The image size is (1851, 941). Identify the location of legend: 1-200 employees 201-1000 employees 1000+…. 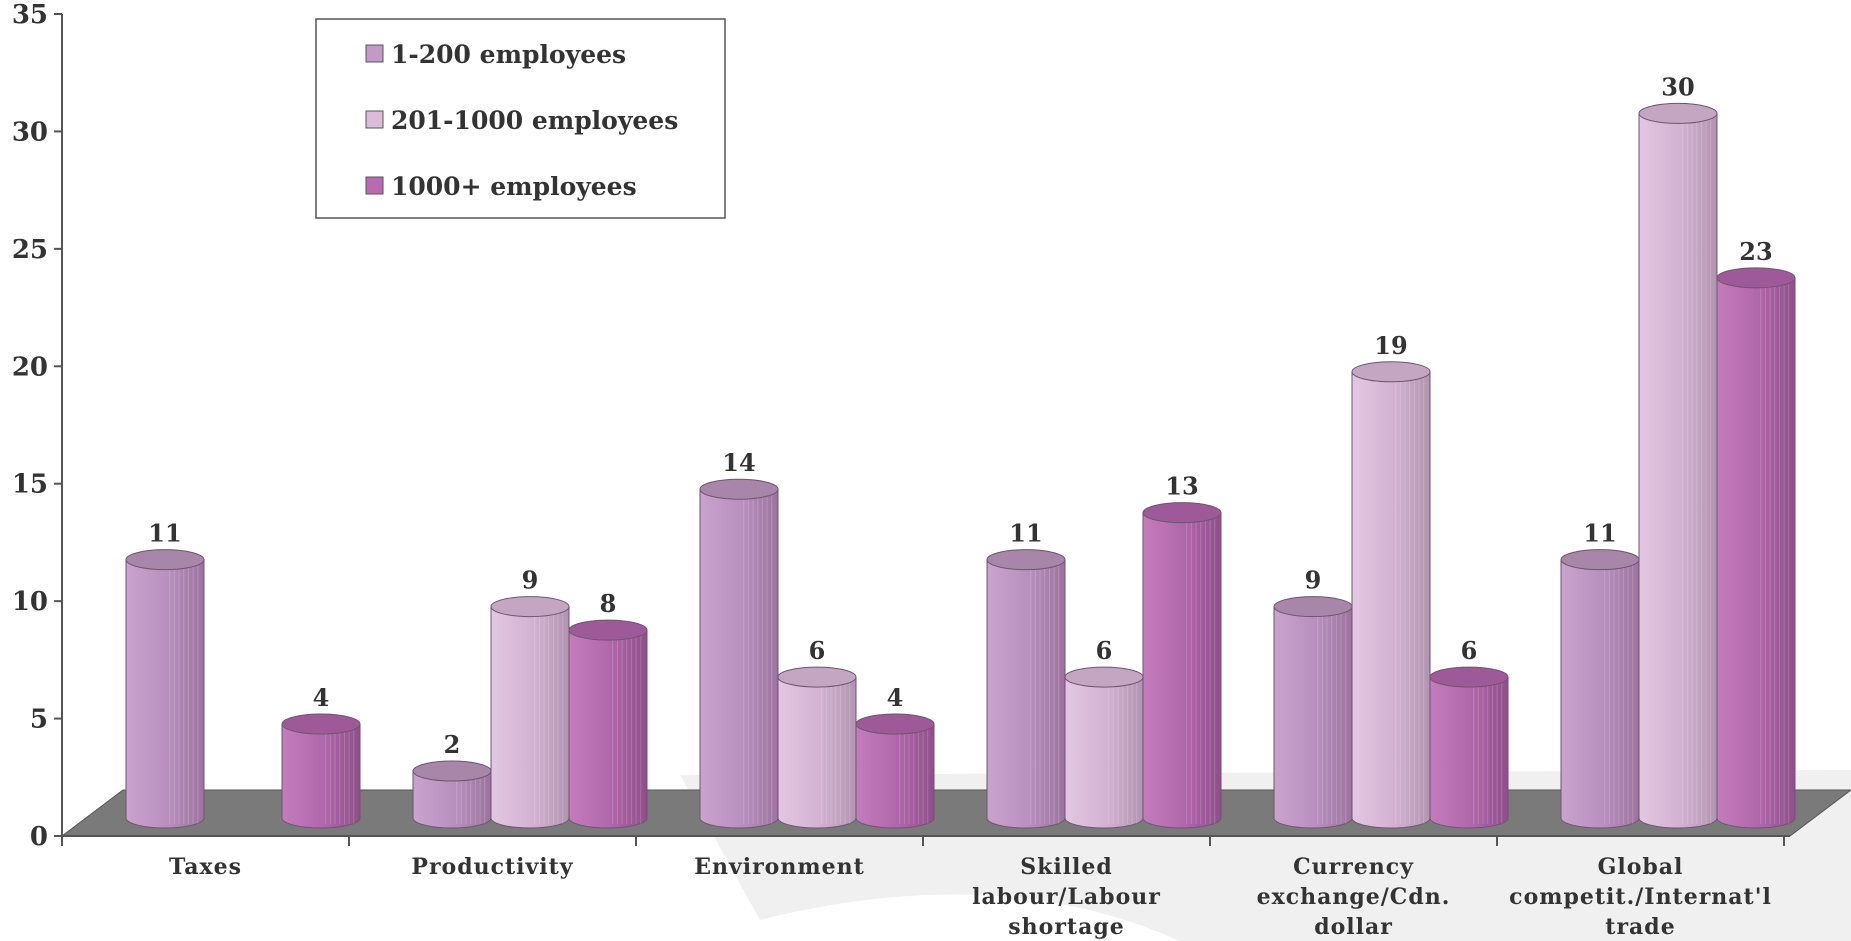
(520, 118).